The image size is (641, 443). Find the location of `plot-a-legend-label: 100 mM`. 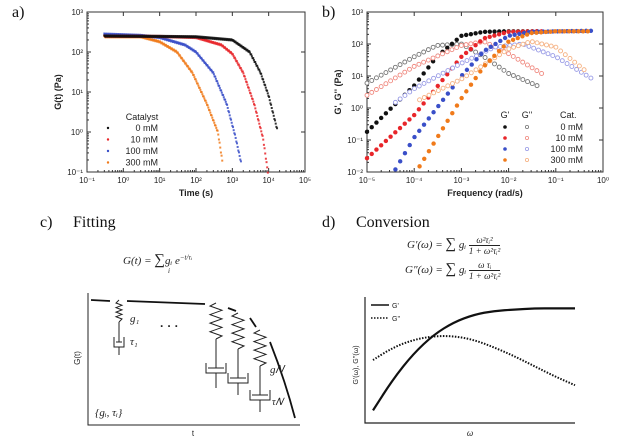

plot-a-legend-label: 100 mM is located at coordinates (141, 151).